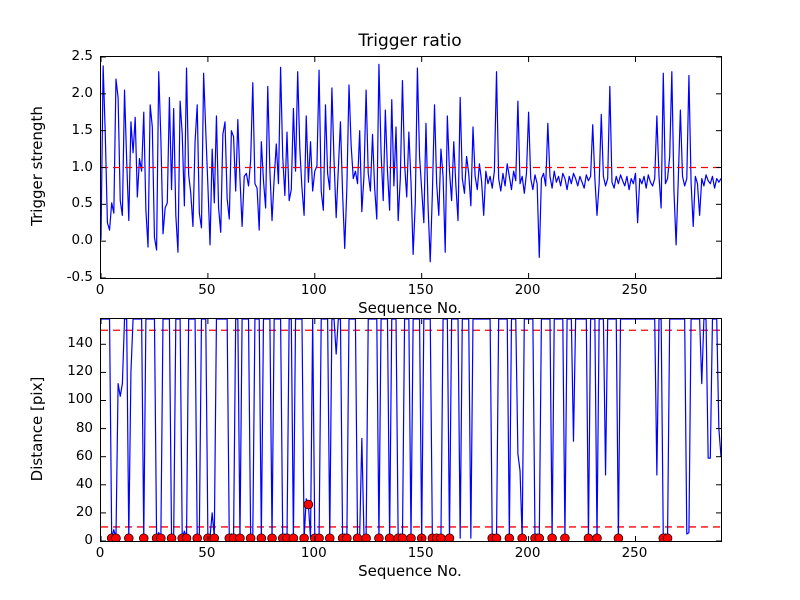 This screenshot has height=600, width=800. What do you see at coordinates (80, 371) in the screenshot?
I see `y-tick-label: 120` at bounding box center [80, 371].